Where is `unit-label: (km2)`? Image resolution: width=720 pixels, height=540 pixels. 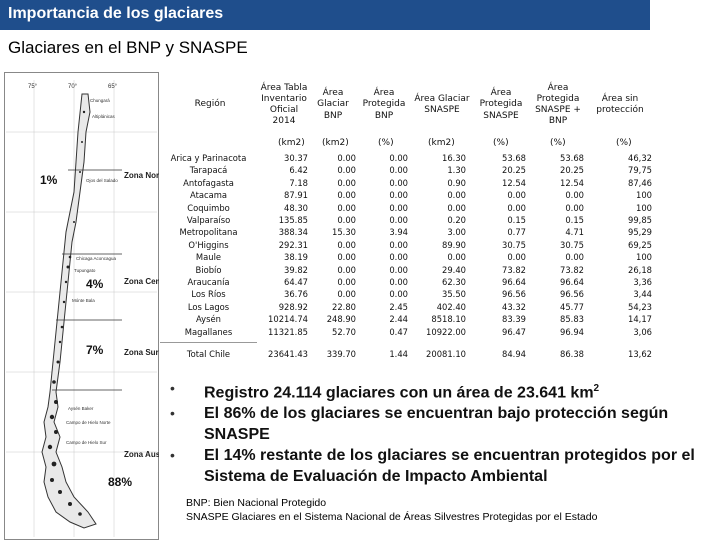 unit-label: (km2) is located at coordinates (335, 143).